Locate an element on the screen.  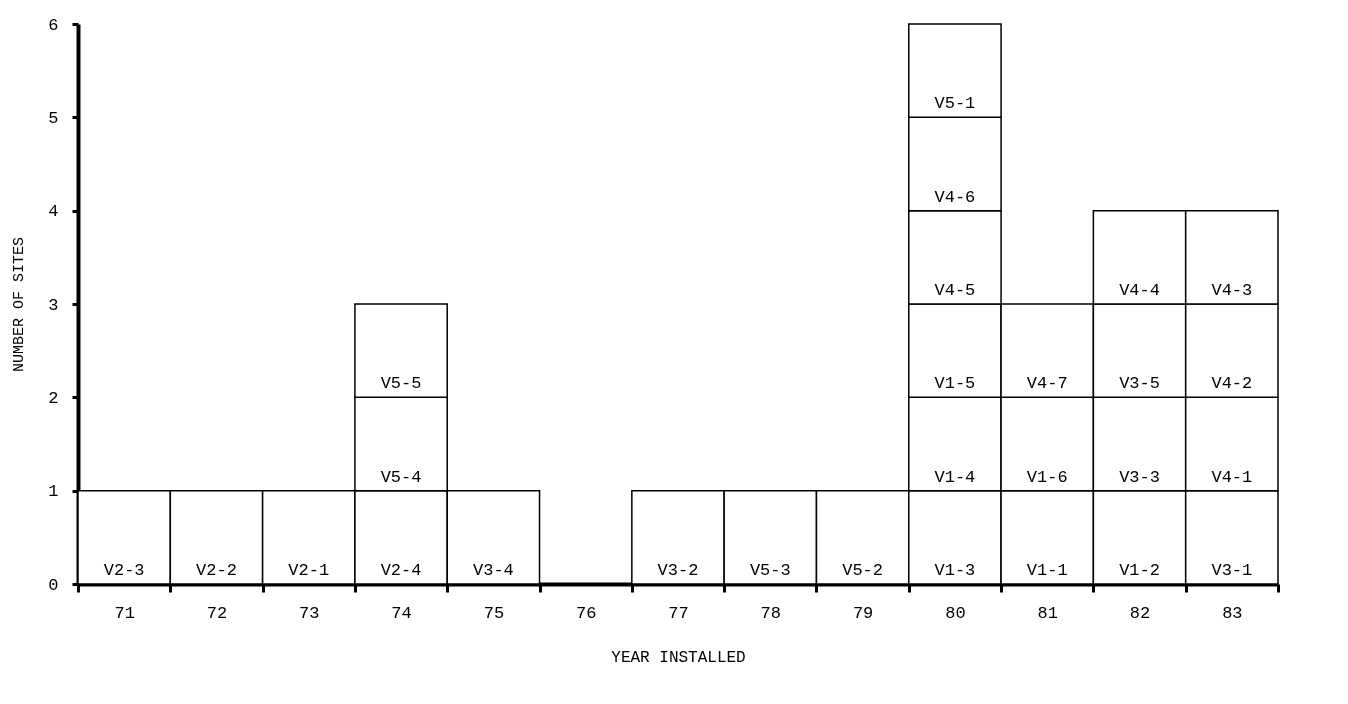
annotation: V3-3 is located at coordinates (1139, 477).